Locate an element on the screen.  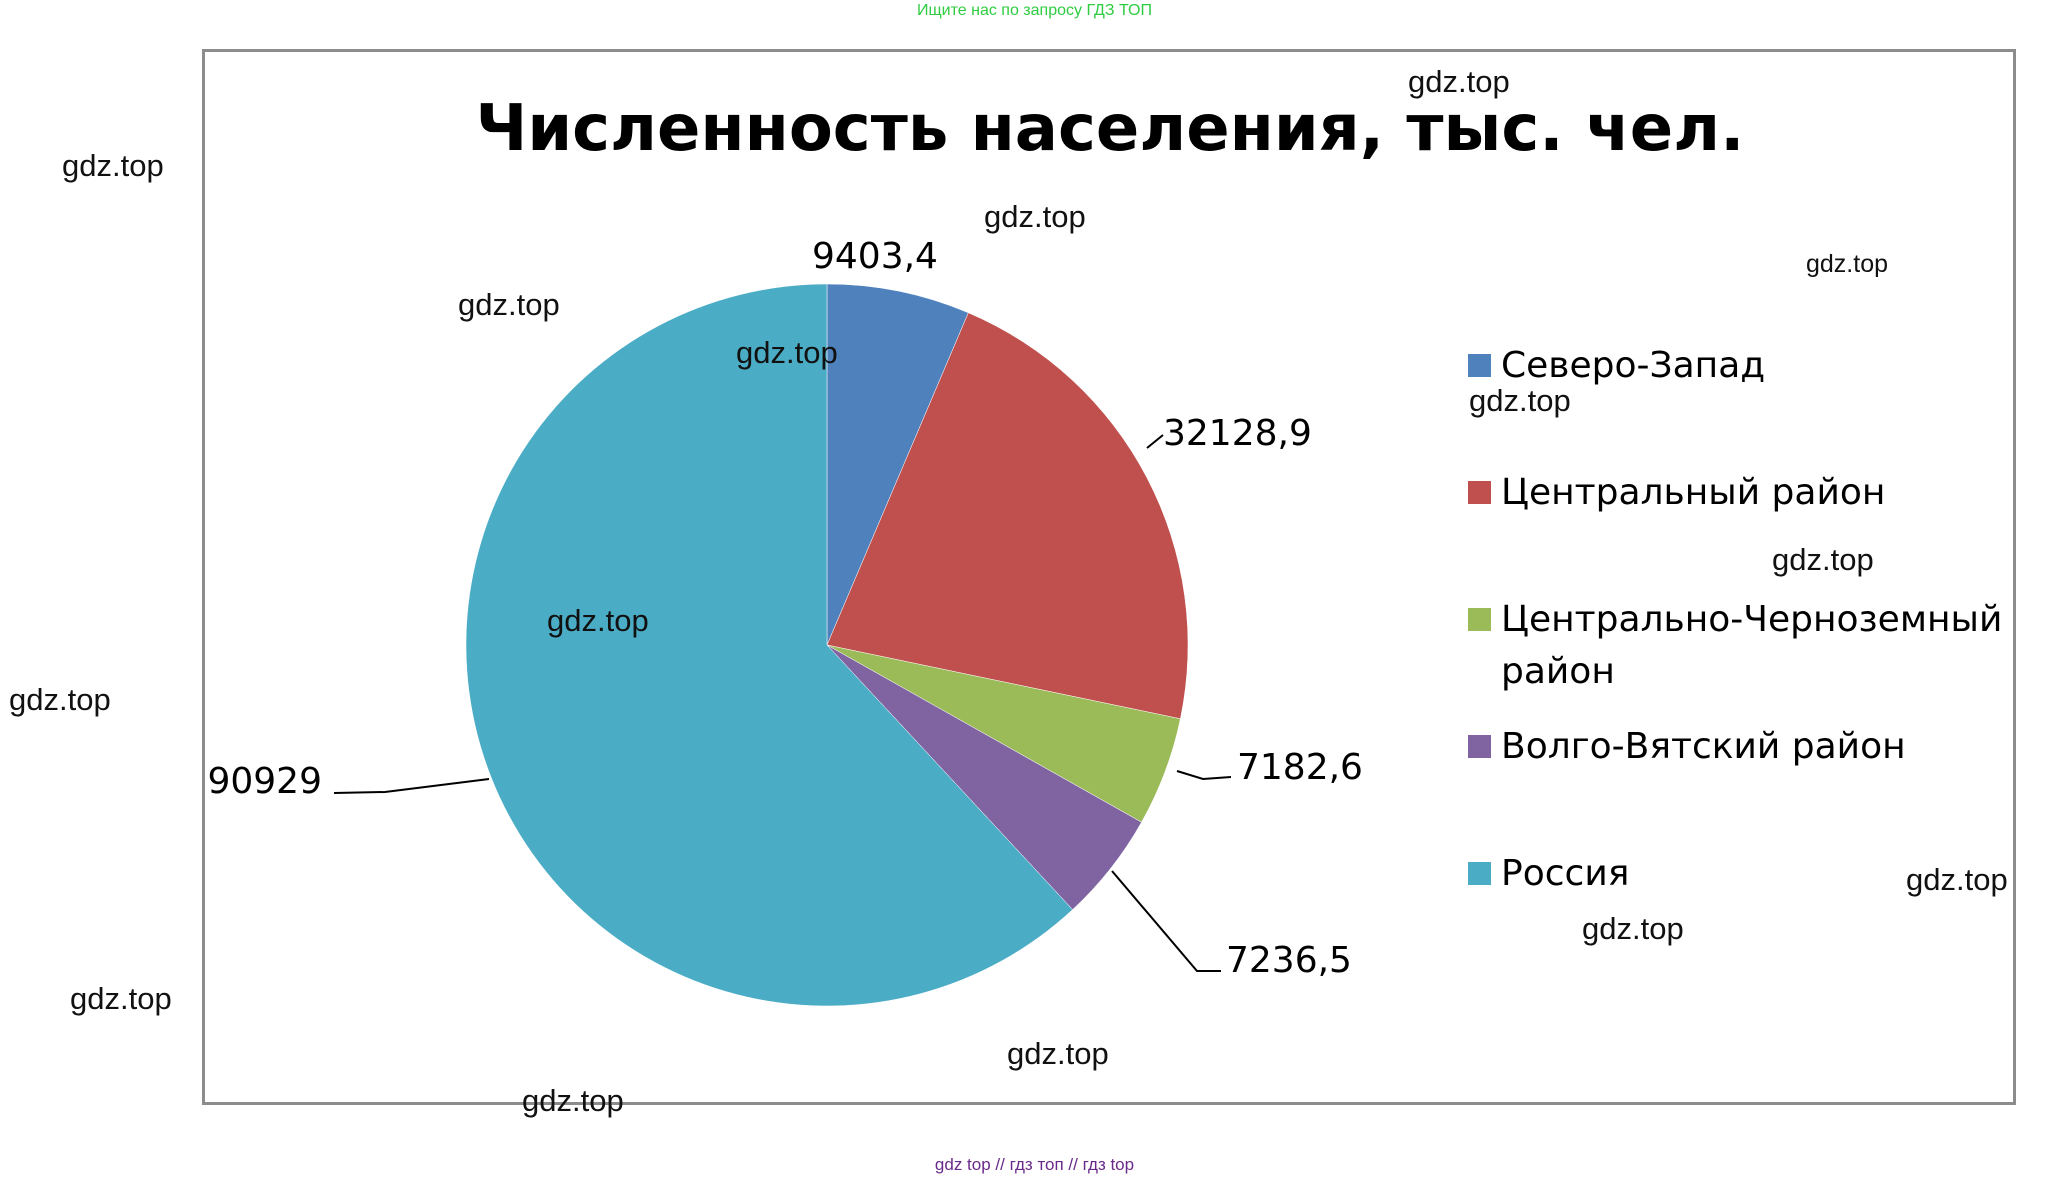
pie-slice-северо-запад is located at coordinates (897, 464).